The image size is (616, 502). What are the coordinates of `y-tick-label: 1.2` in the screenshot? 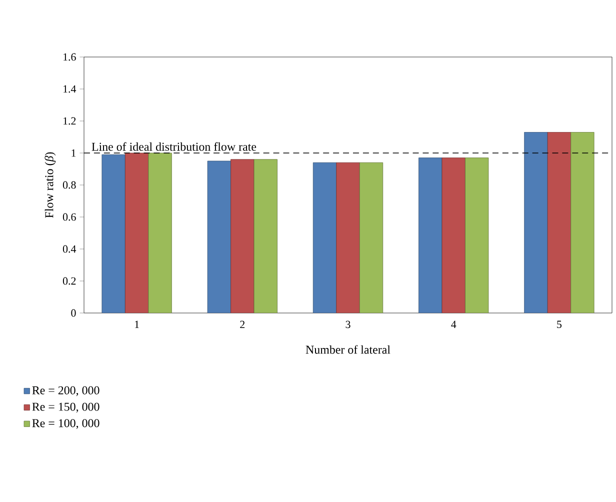 It's located at (70, 121).